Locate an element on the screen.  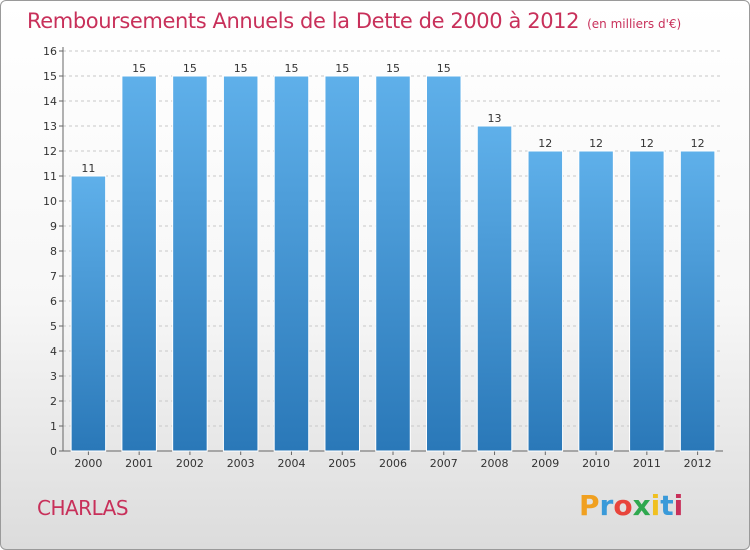
bar-2011 is located at coordinates (647, 301).